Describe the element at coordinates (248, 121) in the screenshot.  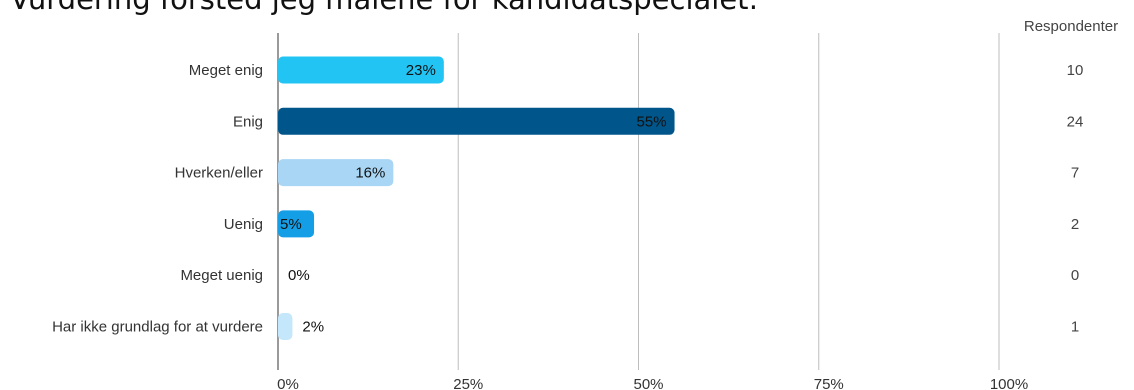
I see `category-label: Enig` at that location.